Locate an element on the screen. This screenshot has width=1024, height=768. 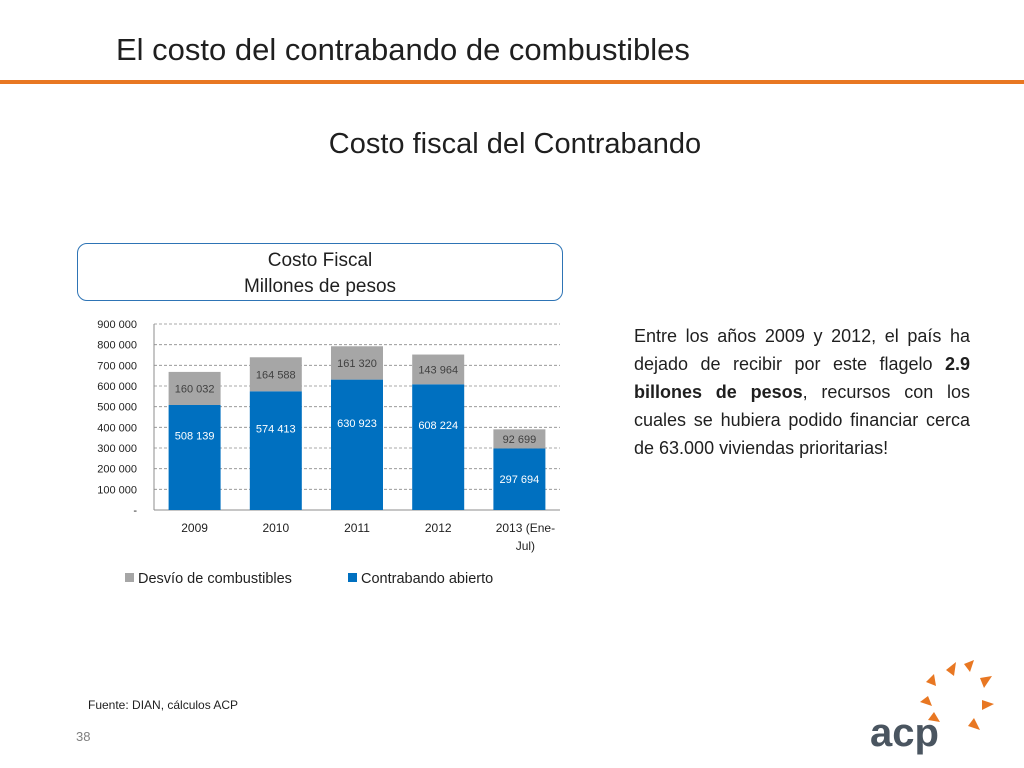
chart-title-line2: Millones de pesos is located at coordinates (320, 286).